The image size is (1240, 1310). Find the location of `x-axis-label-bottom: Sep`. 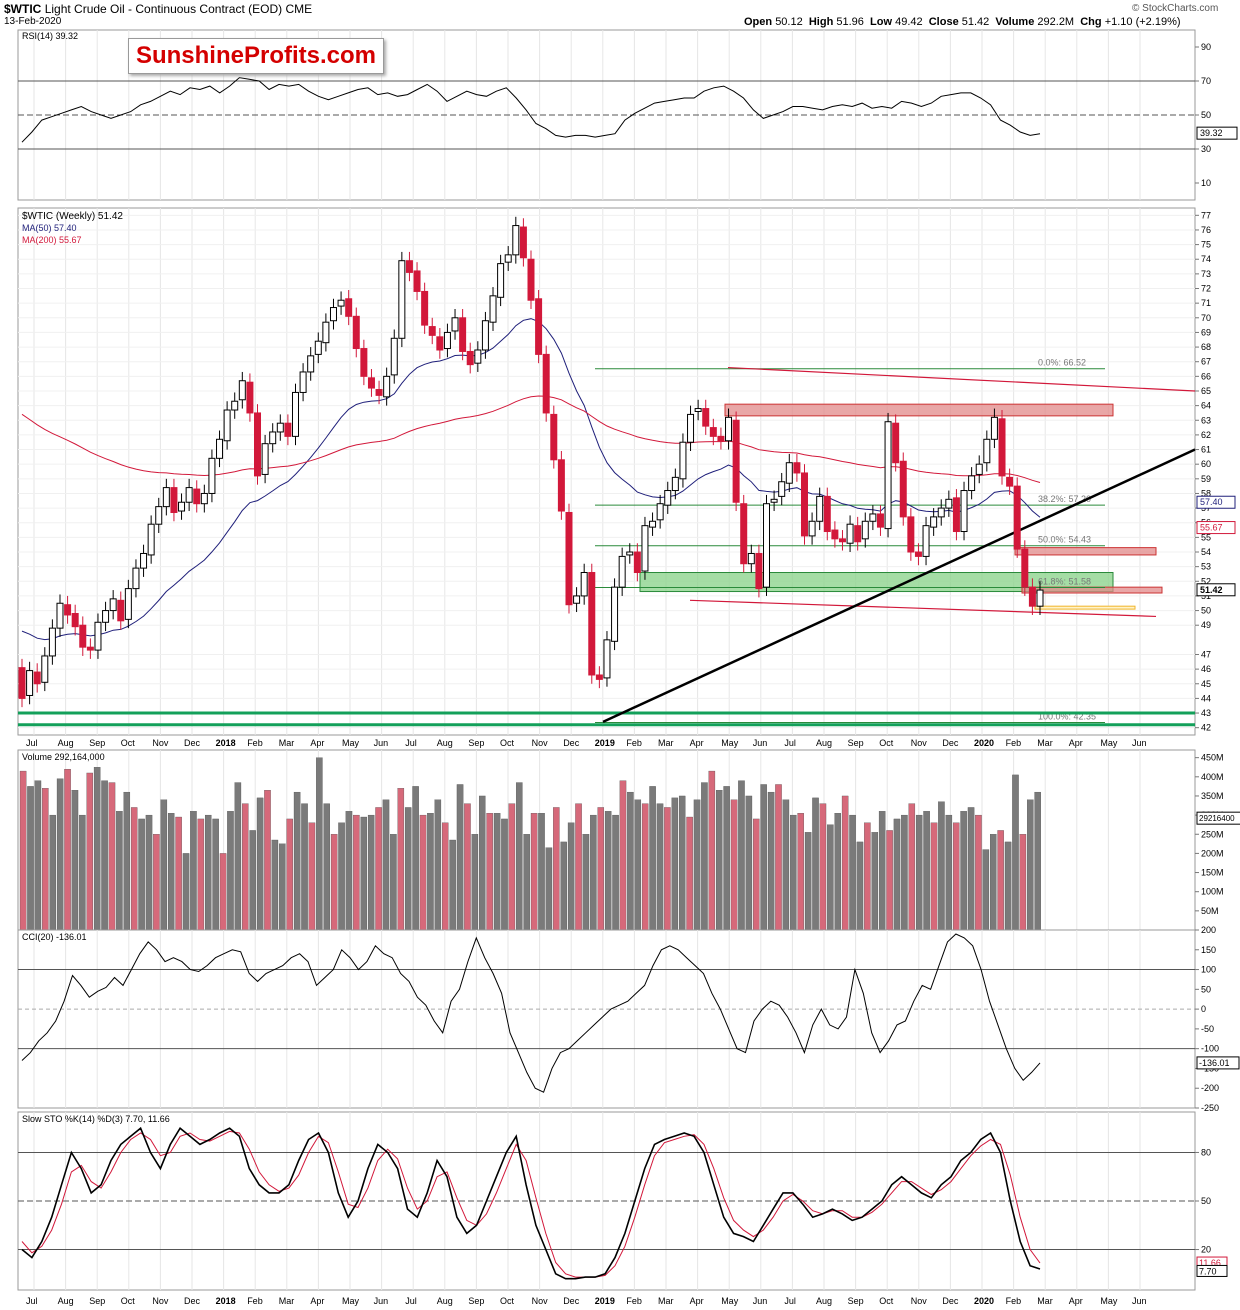

x-axis-label-bottom: Sep is located at coordinates (97, 1301).